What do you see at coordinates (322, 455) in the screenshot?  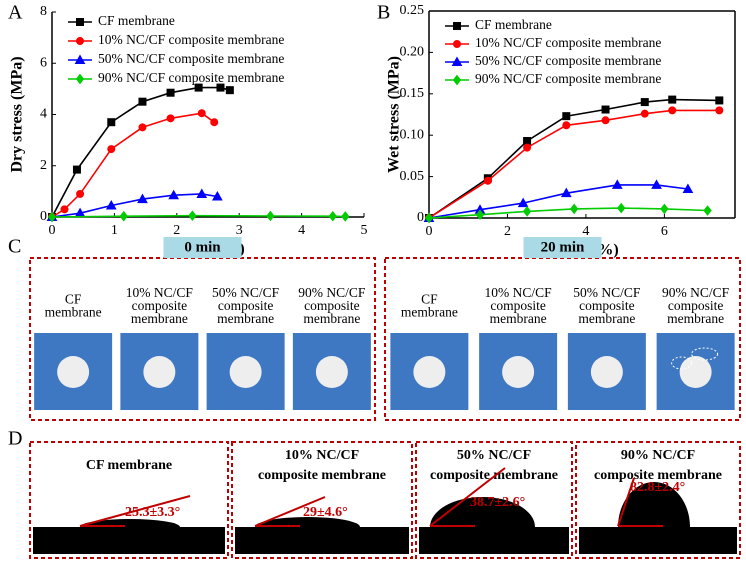 I see `sample-title: 10% NC/CF` at bounding box center [322, 455].